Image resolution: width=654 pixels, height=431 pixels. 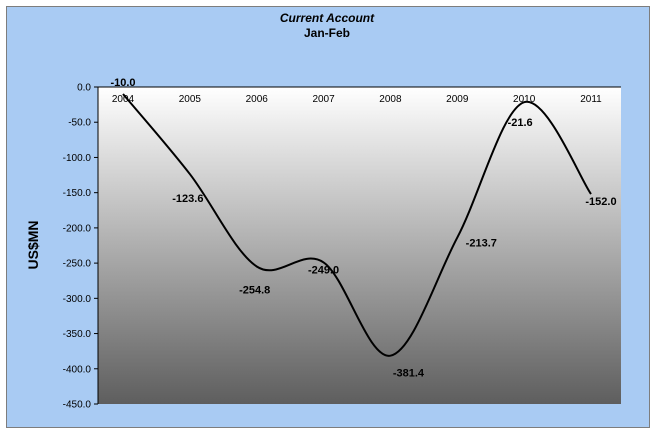 I want to click on x-axis-ticks: 2004 2005 2006 2007 2008 2009 2010 2011, so click(x=357, y=99).